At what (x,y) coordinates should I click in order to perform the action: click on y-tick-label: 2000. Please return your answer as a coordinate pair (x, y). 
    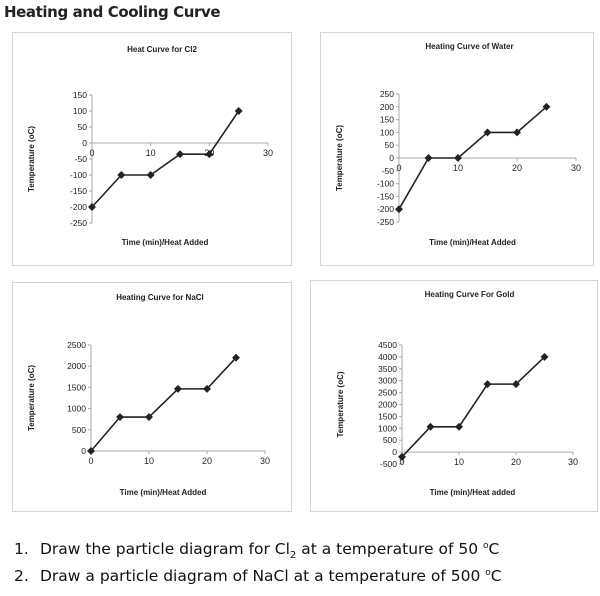
    Looking at the image, I should click on (76, 366).